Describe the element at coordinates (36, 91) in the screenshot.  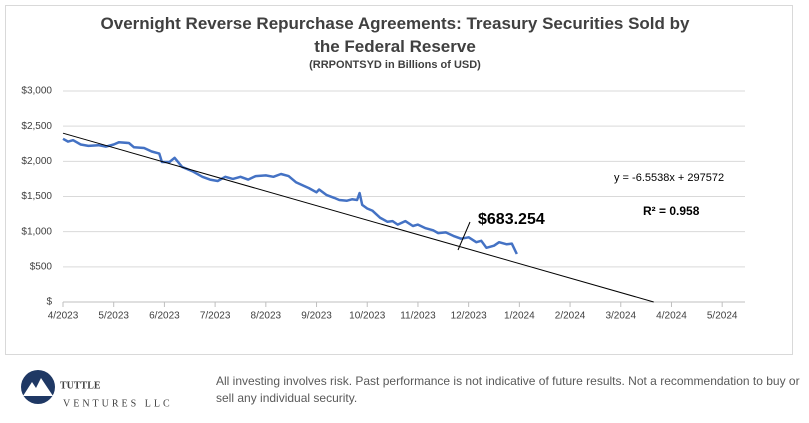
I see `y-tick-label: $3,000` at that location.